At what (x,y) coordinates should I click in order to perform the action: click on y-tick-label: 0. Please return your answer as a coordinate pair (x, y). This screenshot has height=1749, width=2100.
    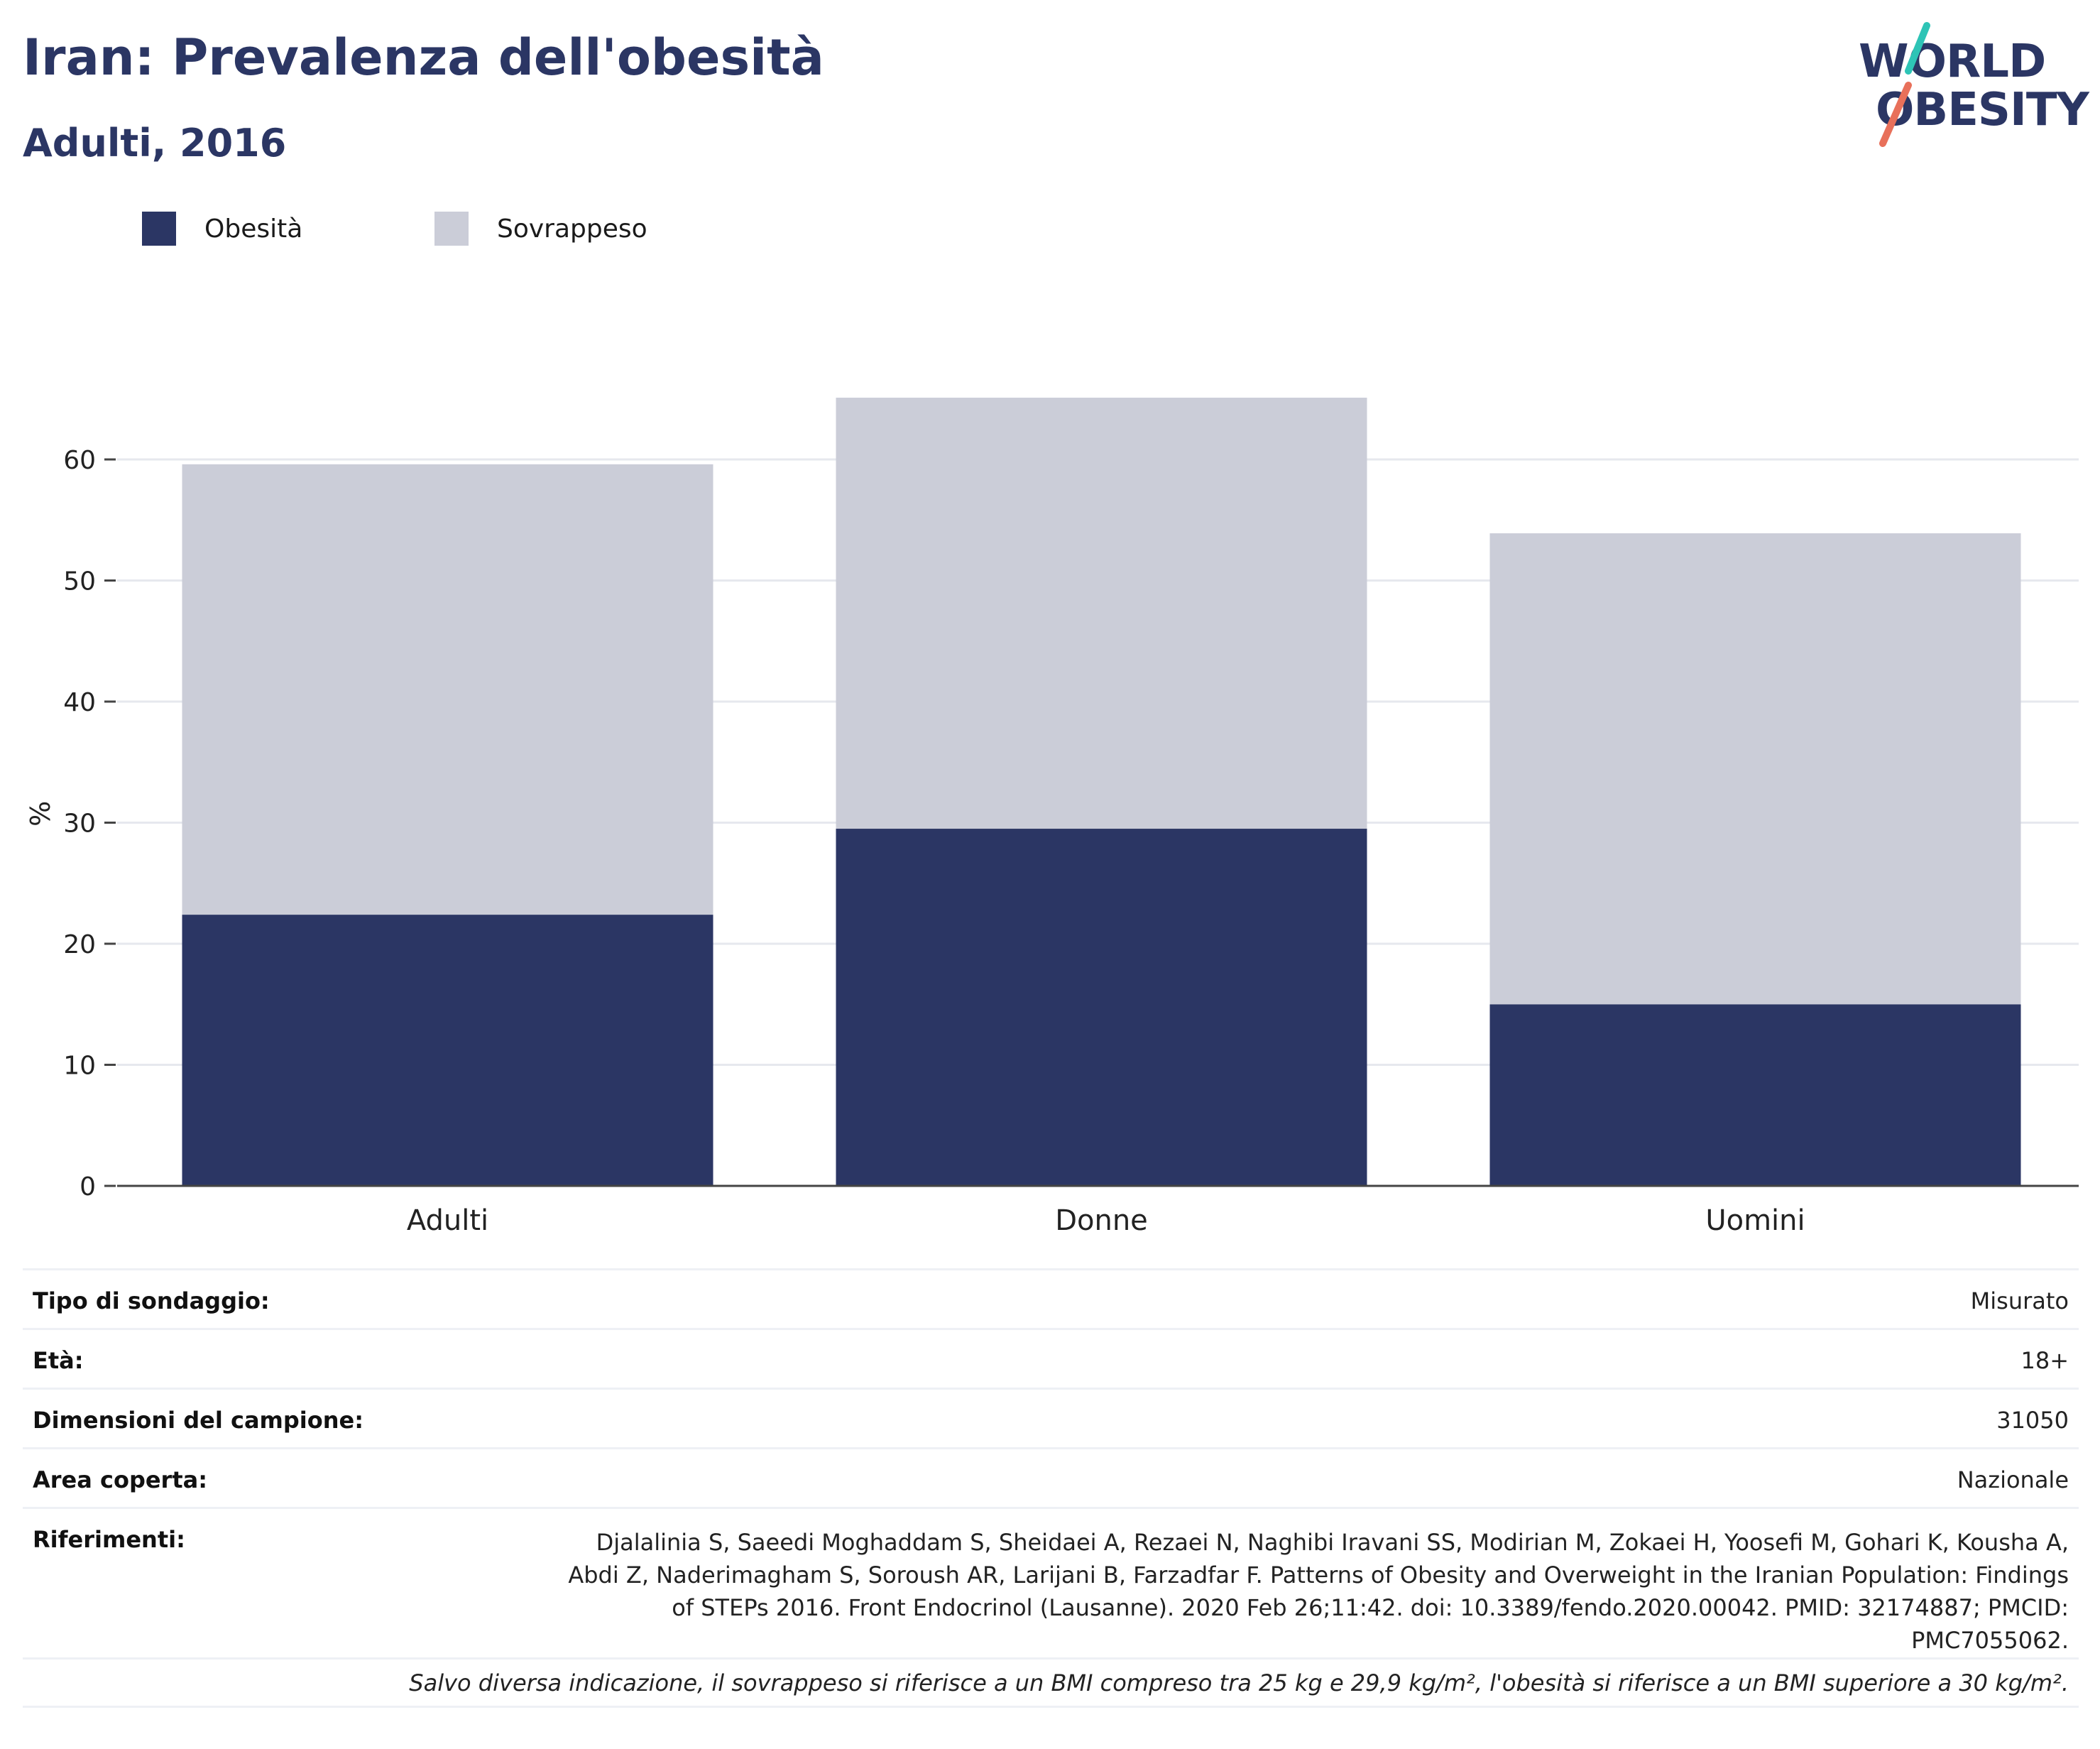
    Looking at the image, I should click on (88, 1187).